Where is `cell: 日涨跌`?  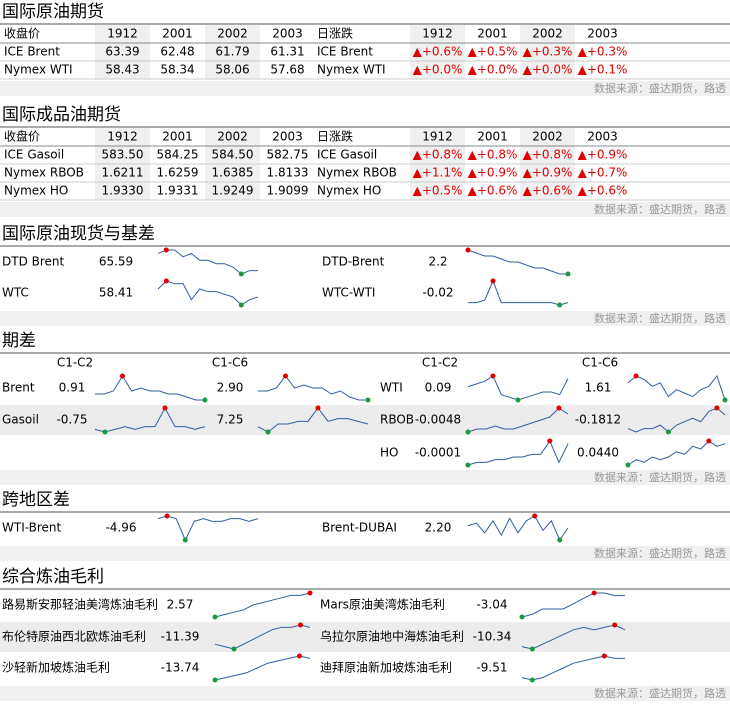 cell: 日涨跌 is located at coordinates (335, 33).